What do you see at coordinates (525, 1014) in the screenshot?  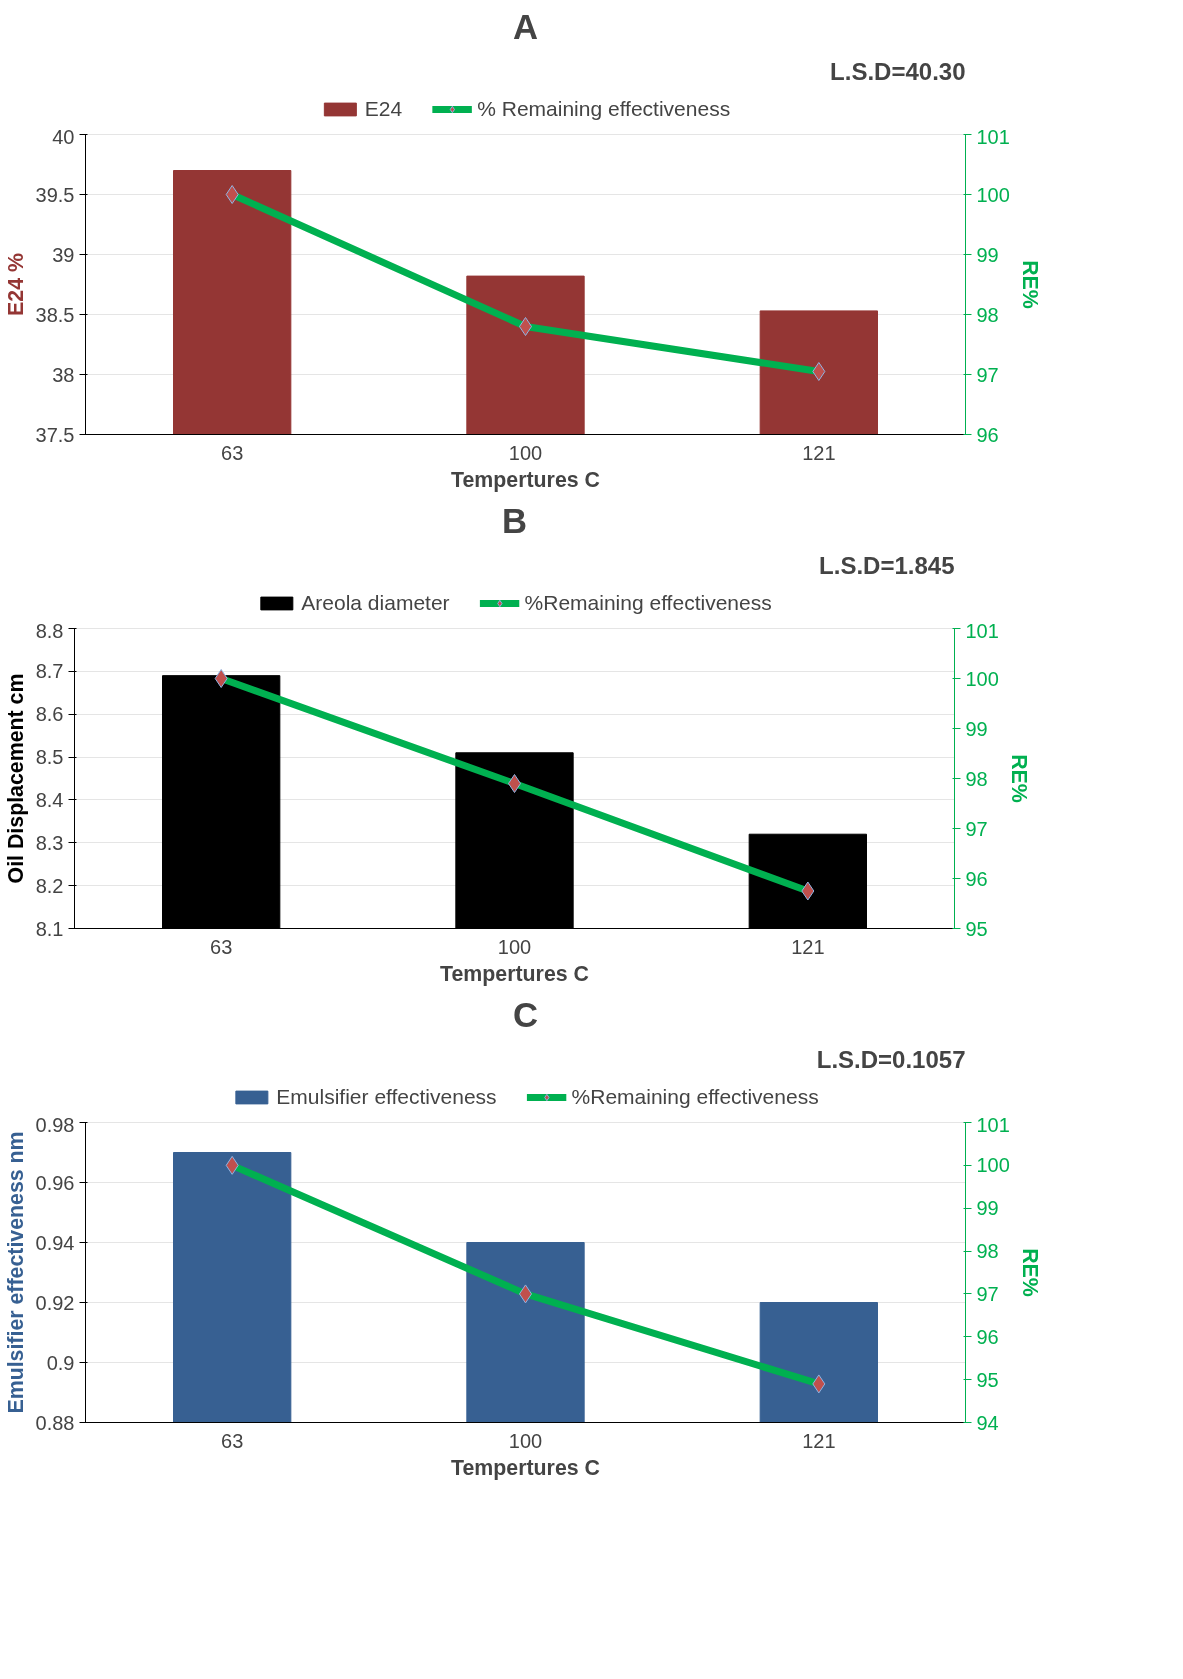 I see `chart-title: C` at bounding box center [525, 1014].